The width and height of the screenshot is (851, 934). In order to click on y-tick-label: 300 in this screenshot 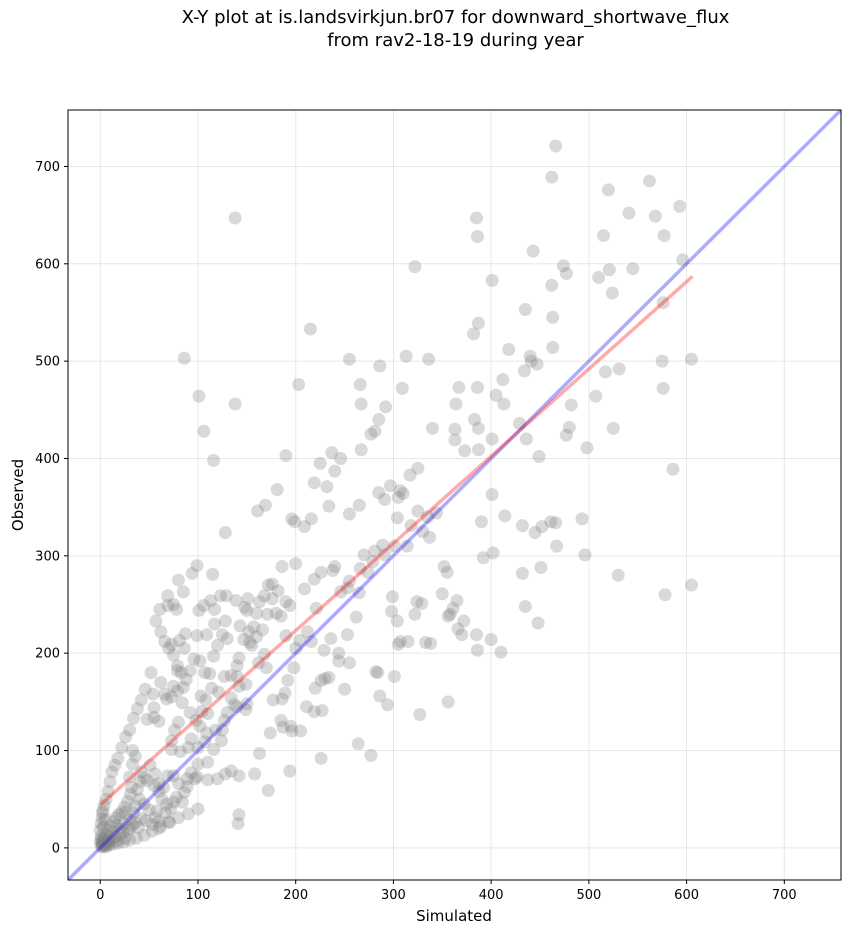, I will do `click(47, 556)`.